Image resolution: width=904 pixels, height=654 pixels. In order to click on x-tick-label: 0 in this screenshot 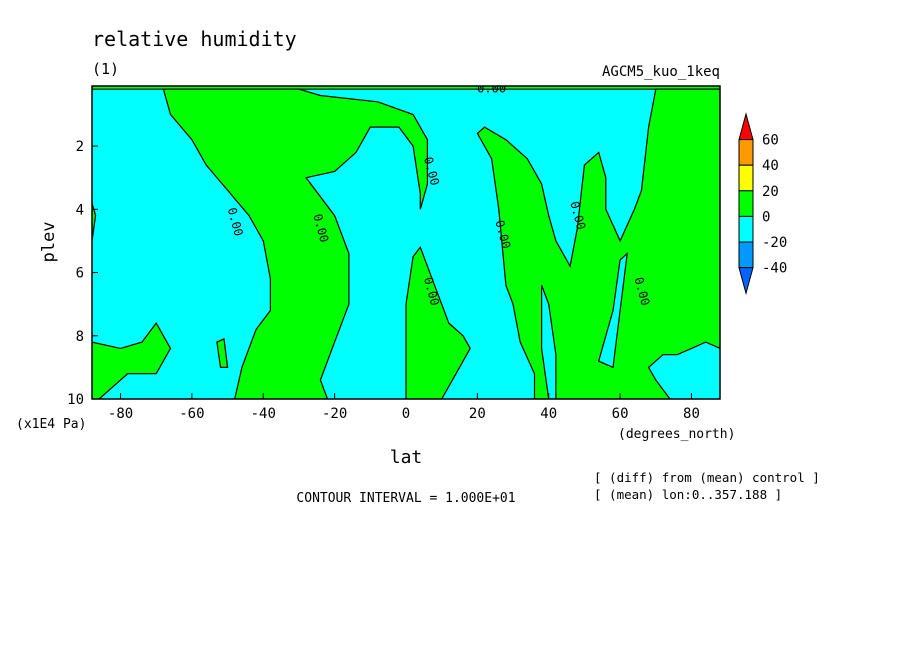, I will do `click(406, 414)`.